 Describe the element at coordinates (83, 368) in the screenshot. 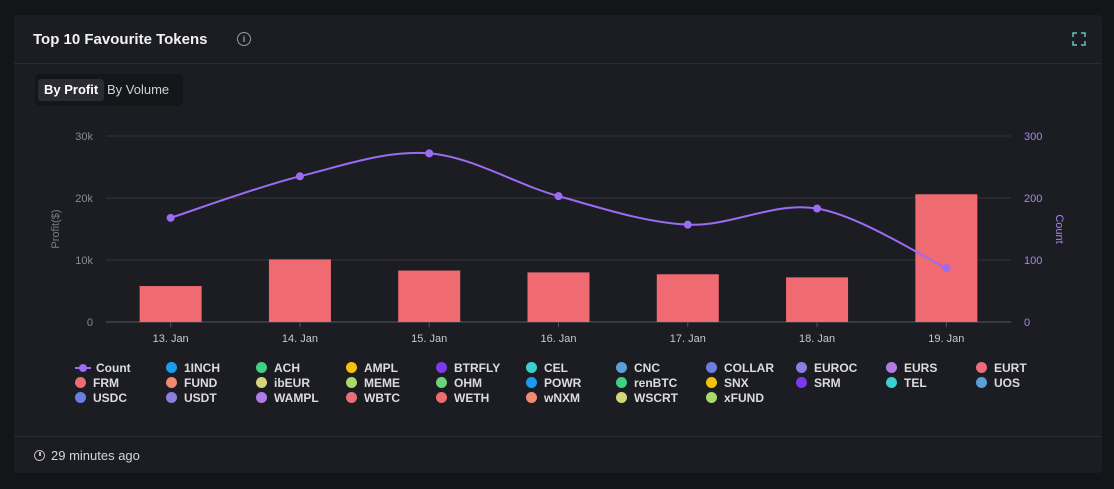

I see `legend-line-marker` at that location.